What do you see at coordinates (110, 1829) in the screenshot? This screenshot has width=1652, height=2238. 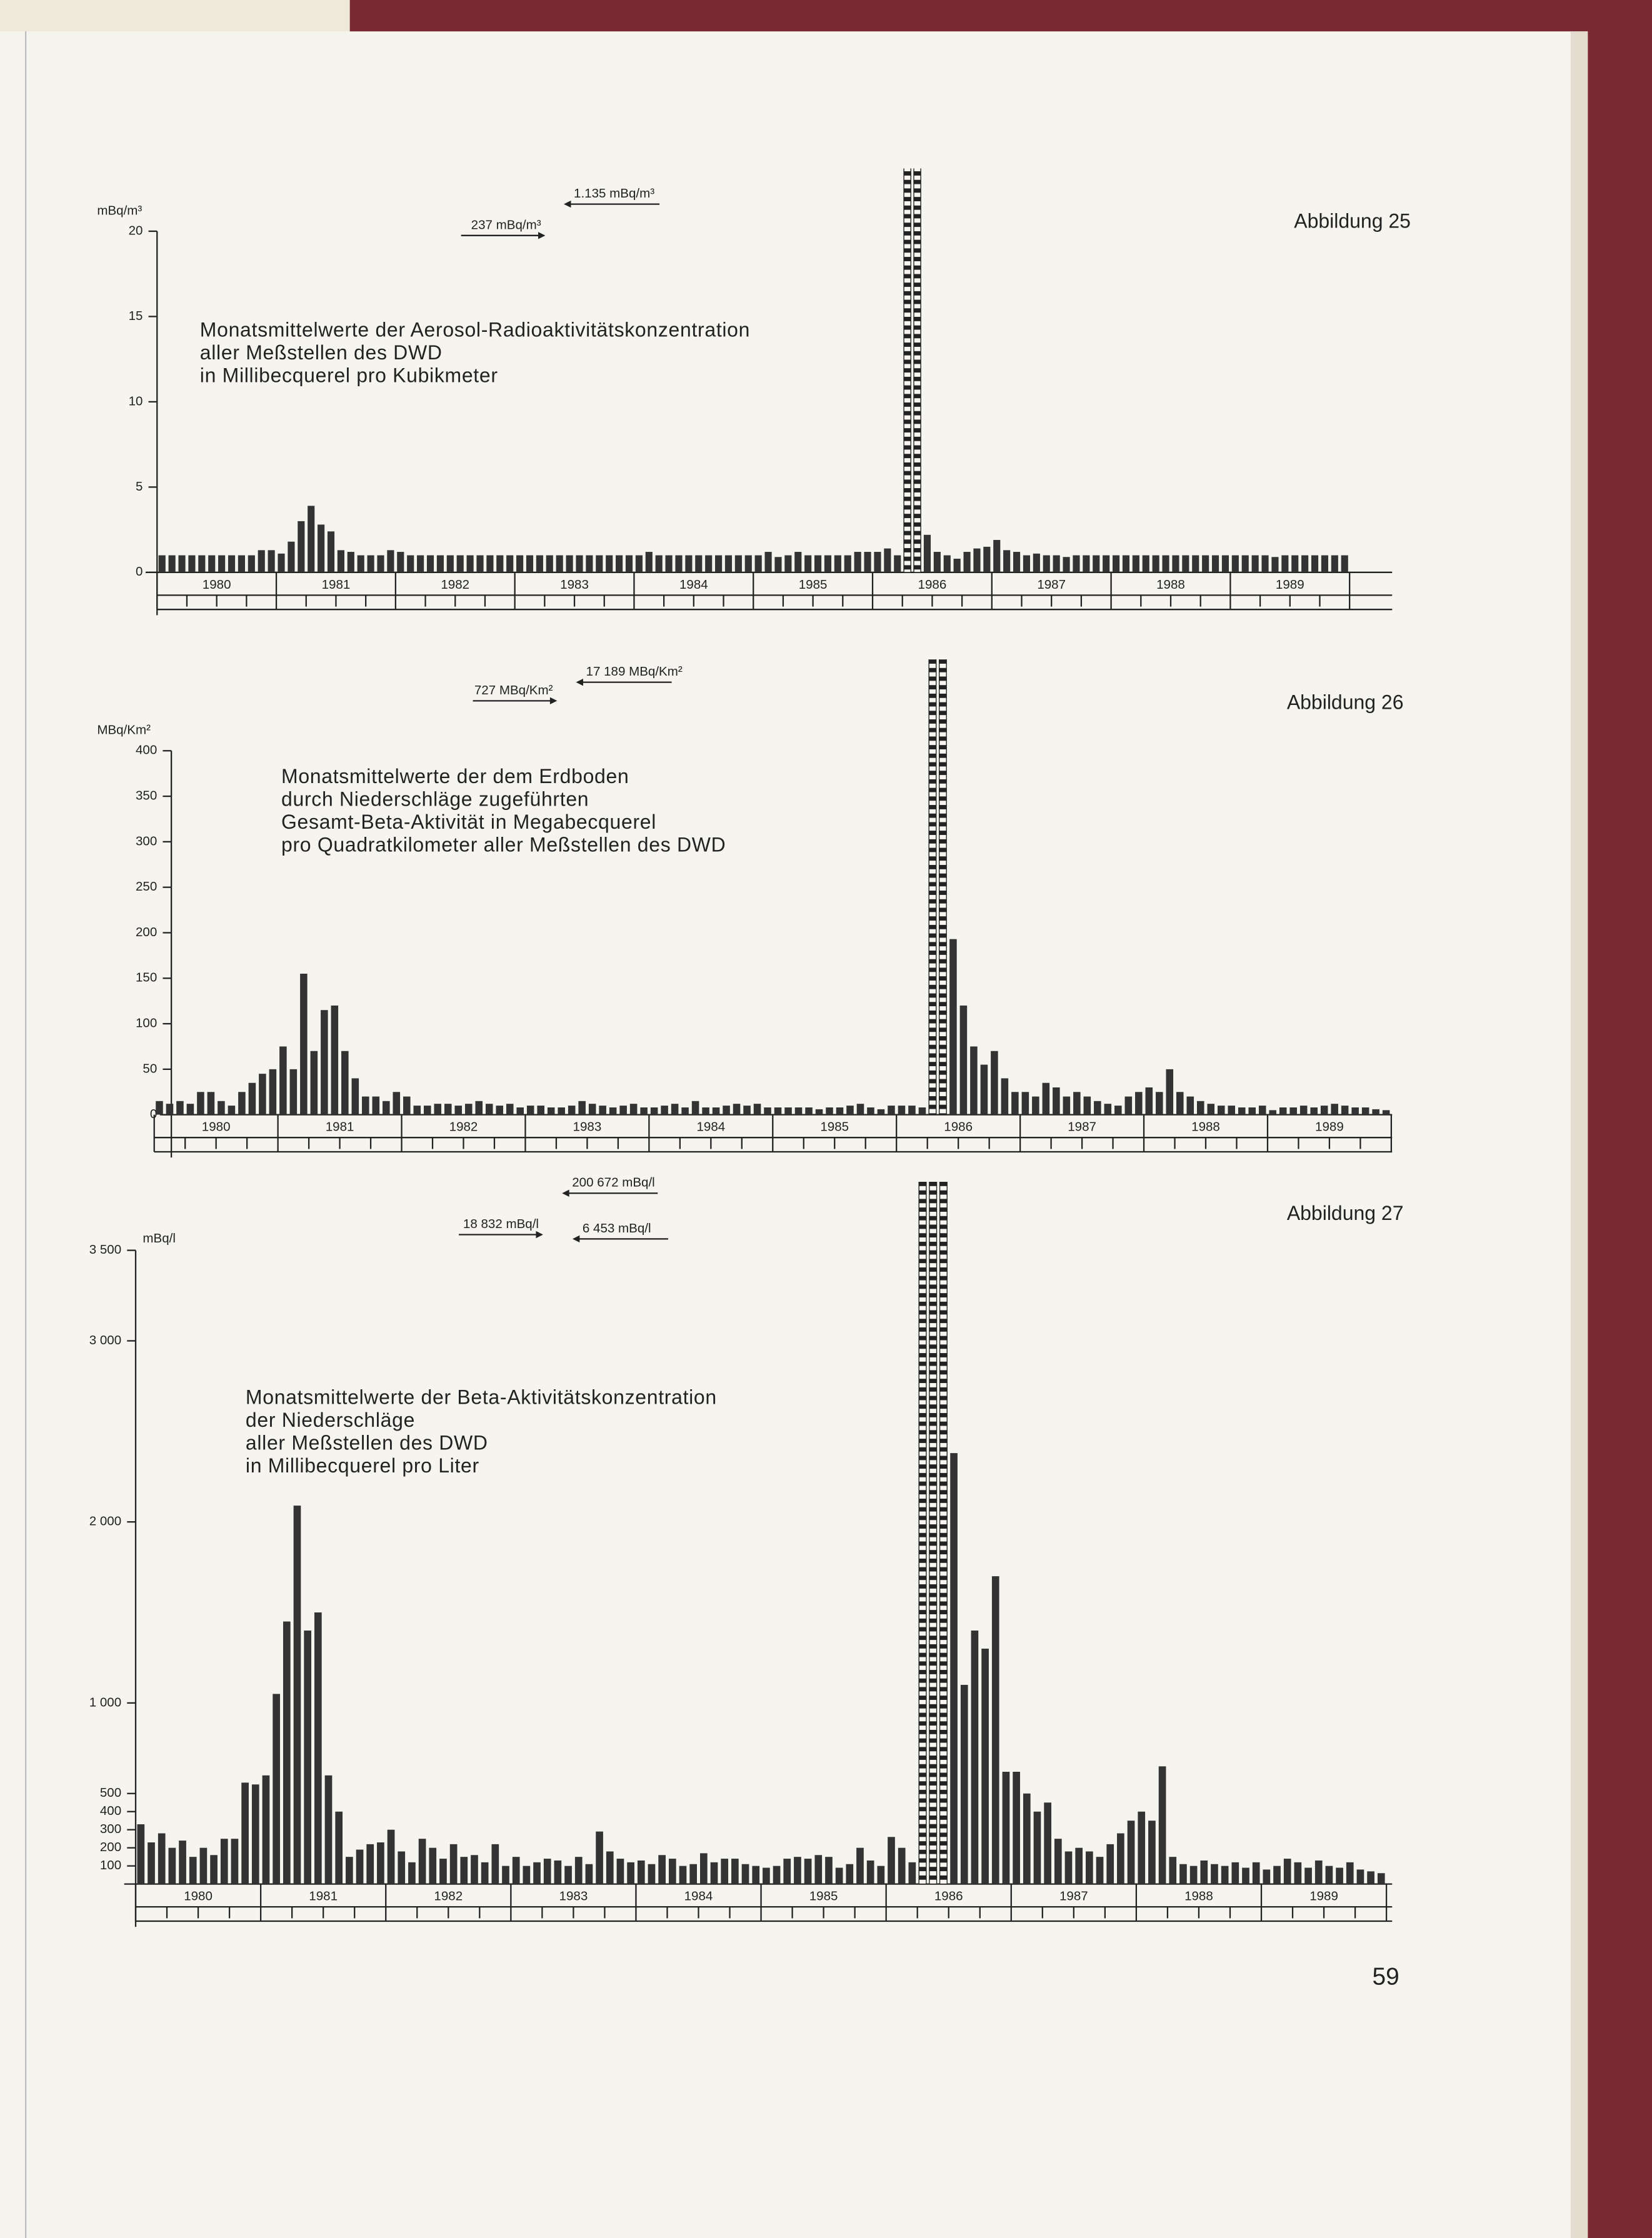 I see `y-tick-label: 300` at bounding box center [110, 1829].